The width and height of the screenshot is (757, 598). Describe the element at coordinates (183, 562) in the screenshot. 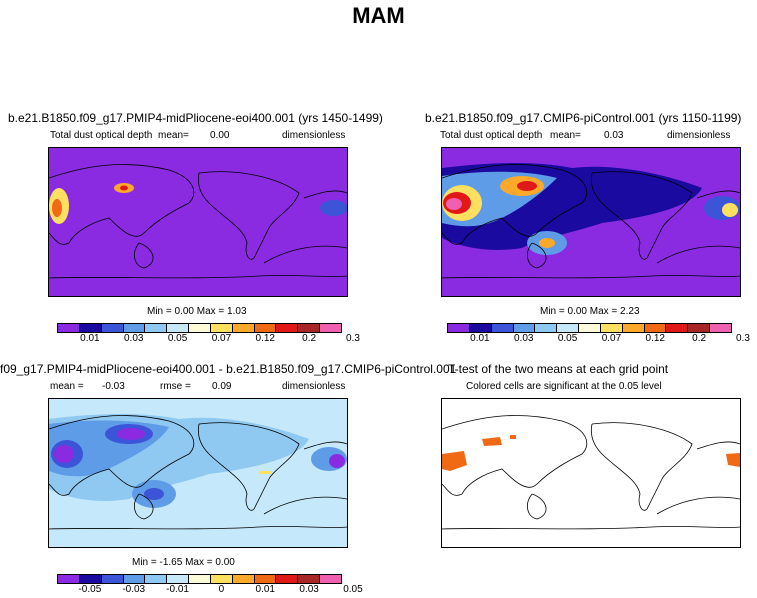

I see `panel3-min-max: Min = -1.65 Max = 0.00` at that location.